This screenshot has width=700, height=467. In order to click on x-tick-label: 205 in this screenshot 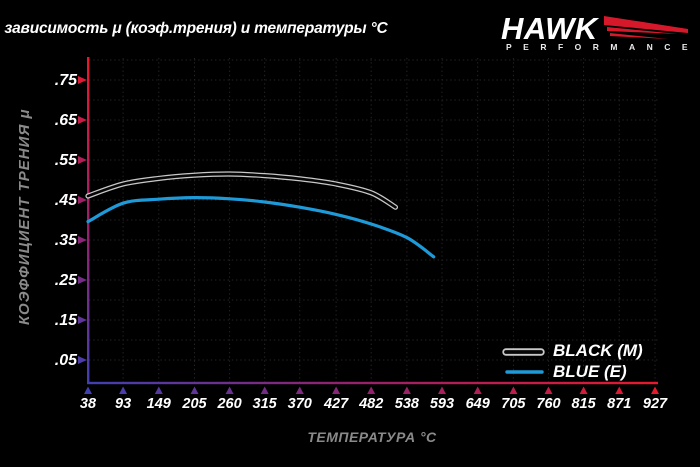, I will do `click(194, 404)`.